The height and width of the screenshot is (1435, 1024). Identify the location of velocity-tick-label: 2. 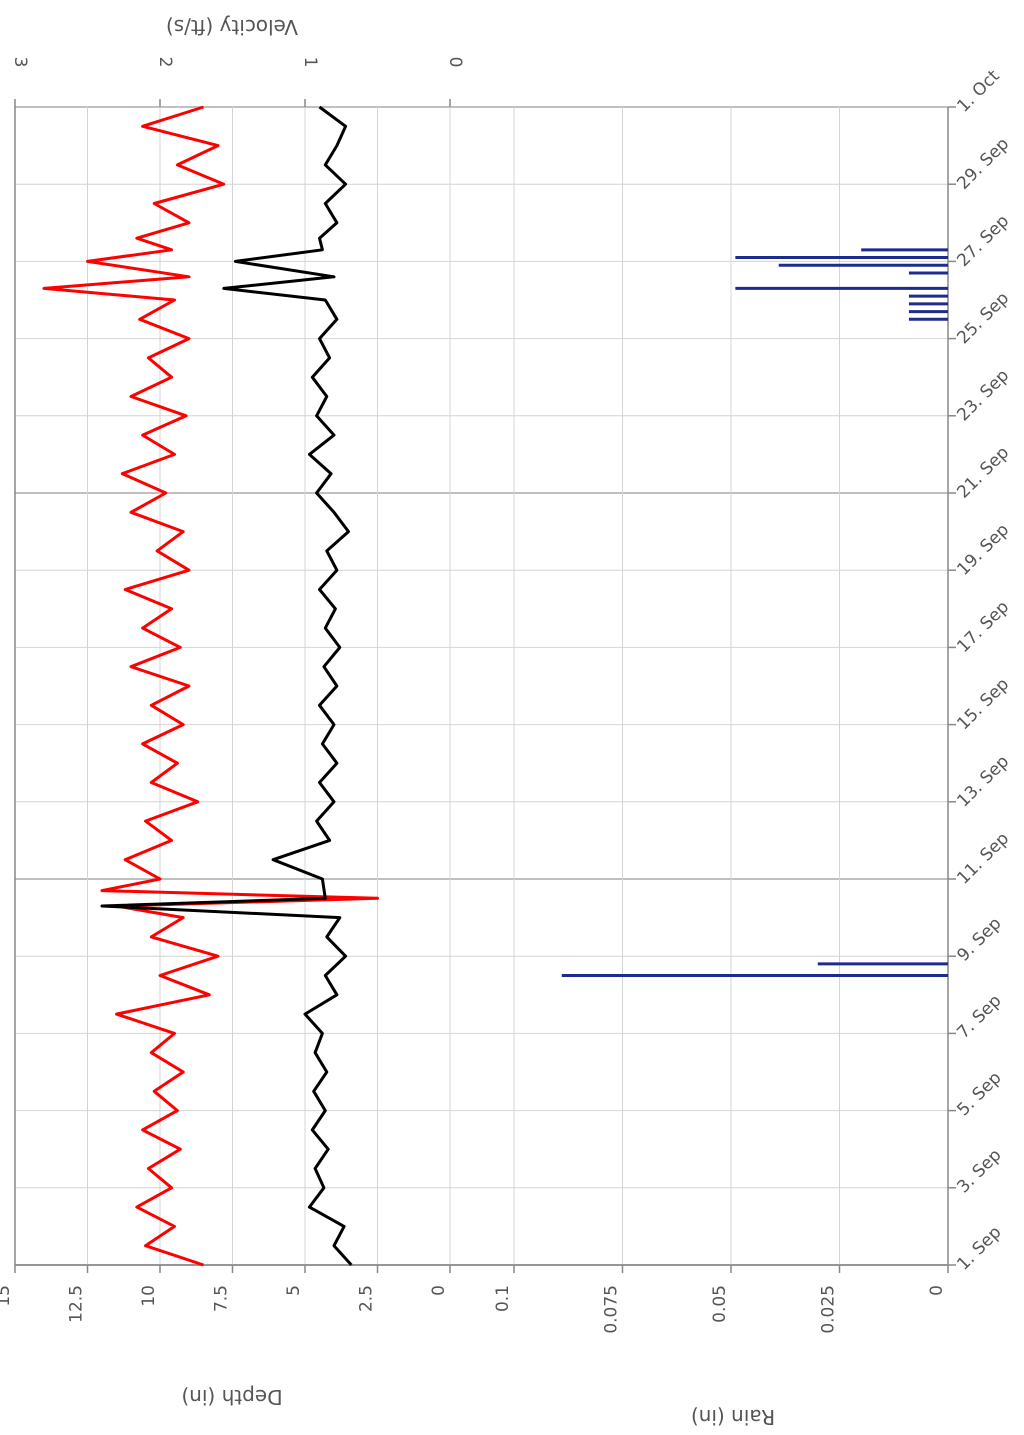
(165, 62).